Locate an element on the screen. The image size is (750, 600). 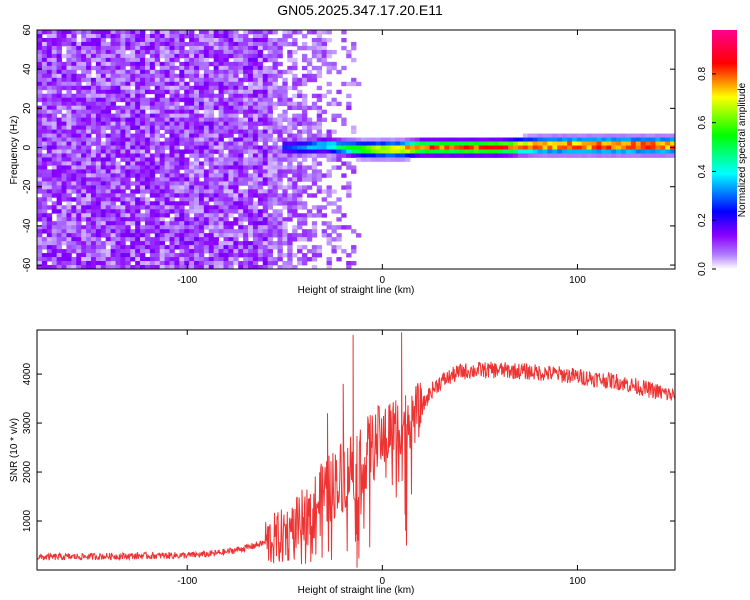
colorbar-tick-label: 0.6 is located at coordinates (702, 122).